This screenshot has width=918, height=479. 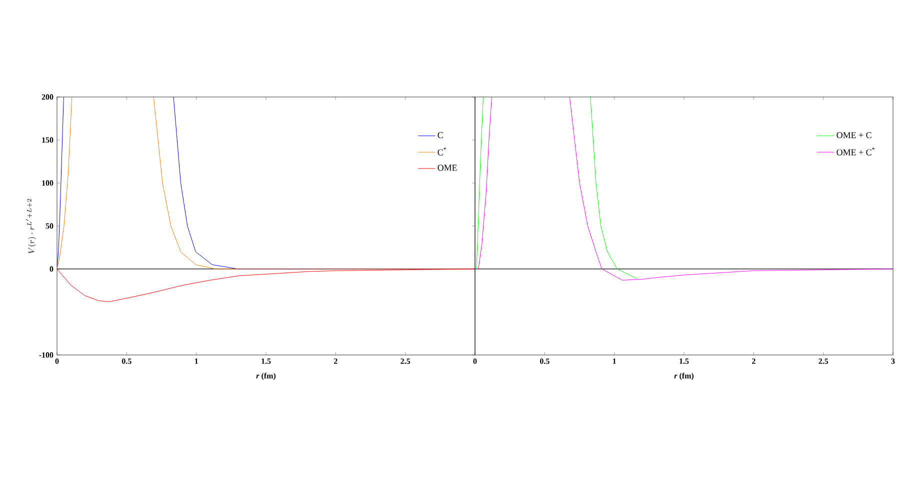 What do you see at coordinates (440, 135) in the screenshot?
I see `legend-label: C` at bounding box center [440, 135].